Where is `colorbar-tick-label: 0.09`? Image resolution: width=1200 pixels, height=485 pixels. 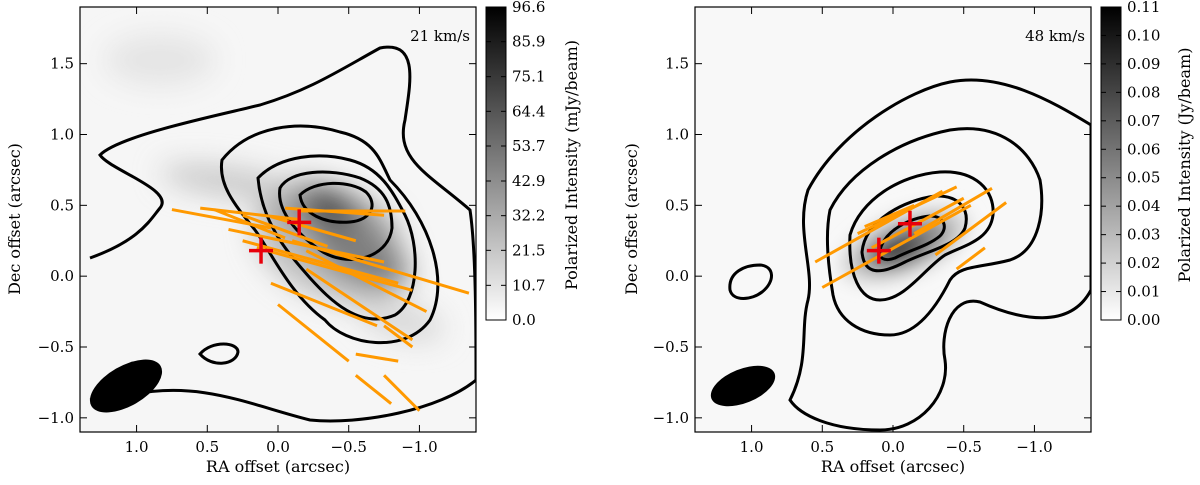
colorbar-tick-label: 0.09 is located at coordinates (1143, 64).